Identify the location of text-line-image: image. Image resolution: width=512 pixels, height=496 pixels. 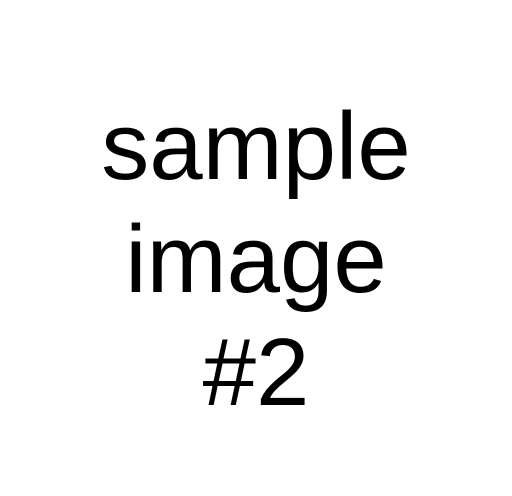
(256, 259).